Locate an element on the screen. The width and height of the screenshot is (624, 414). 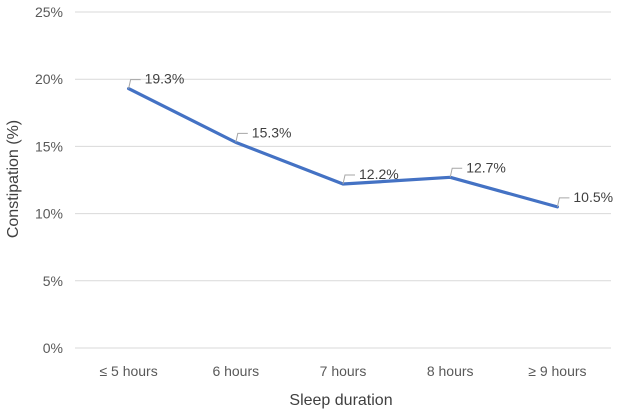
data-label: 15.3% is located at coordinates (272, 132).